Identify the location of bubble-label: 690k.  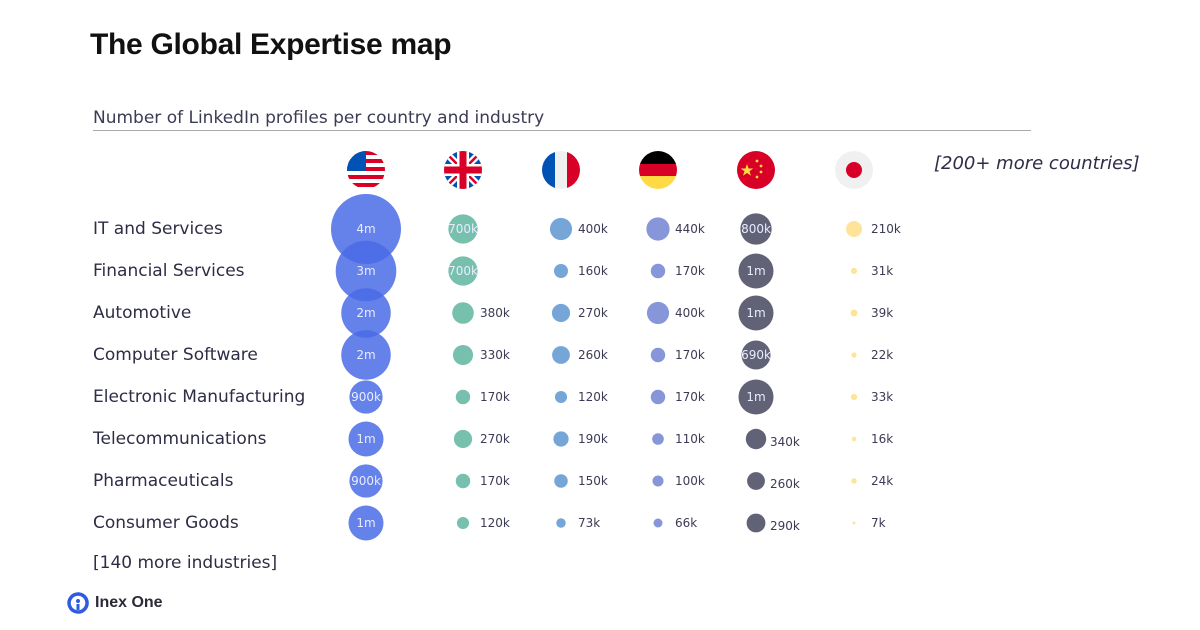
(756, 355).